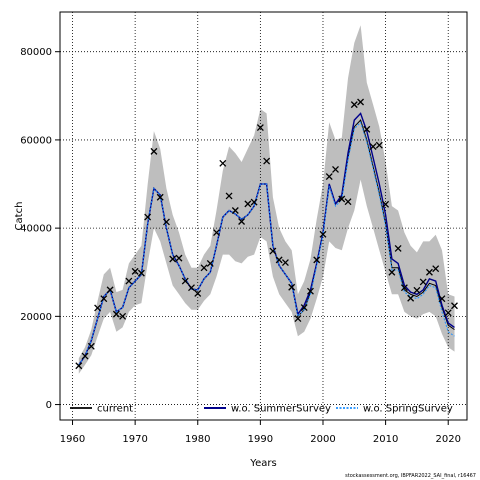 The image size is (480, 480). What do you see at coordinates (36, 229) in the screenshot?
I see `y-tick-label: 40000` at bounding box center [36, 229].